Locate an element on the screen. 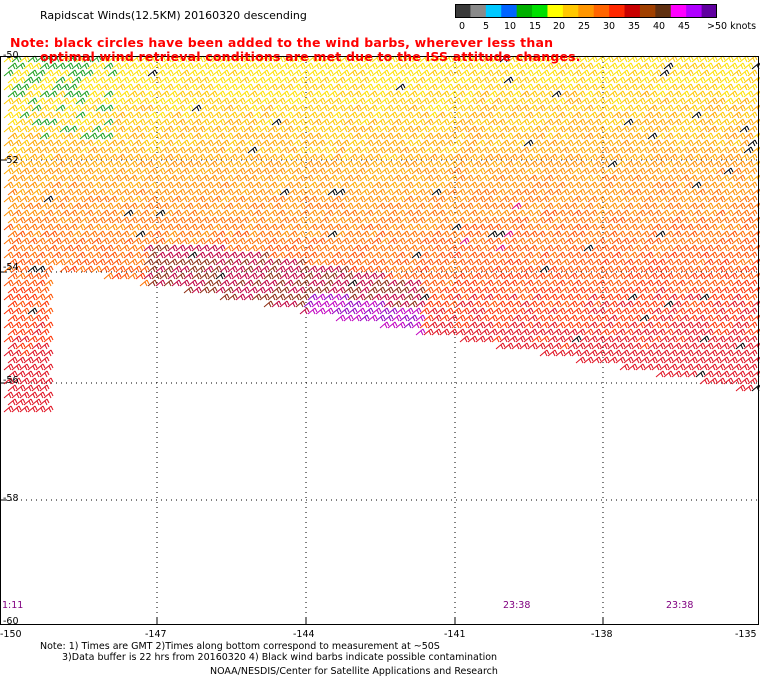 The height and width of the screenshot is (688, 760). lon-label: -141 is located at coordinates (455, 634).